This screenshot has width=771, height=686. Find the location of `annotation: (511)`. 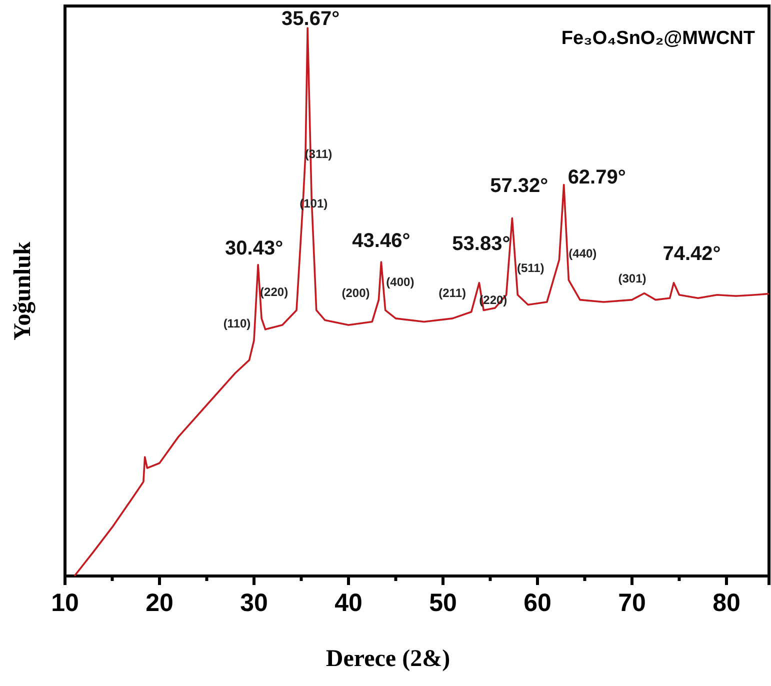

annotation: (511) is located at coordinates (530, 268).